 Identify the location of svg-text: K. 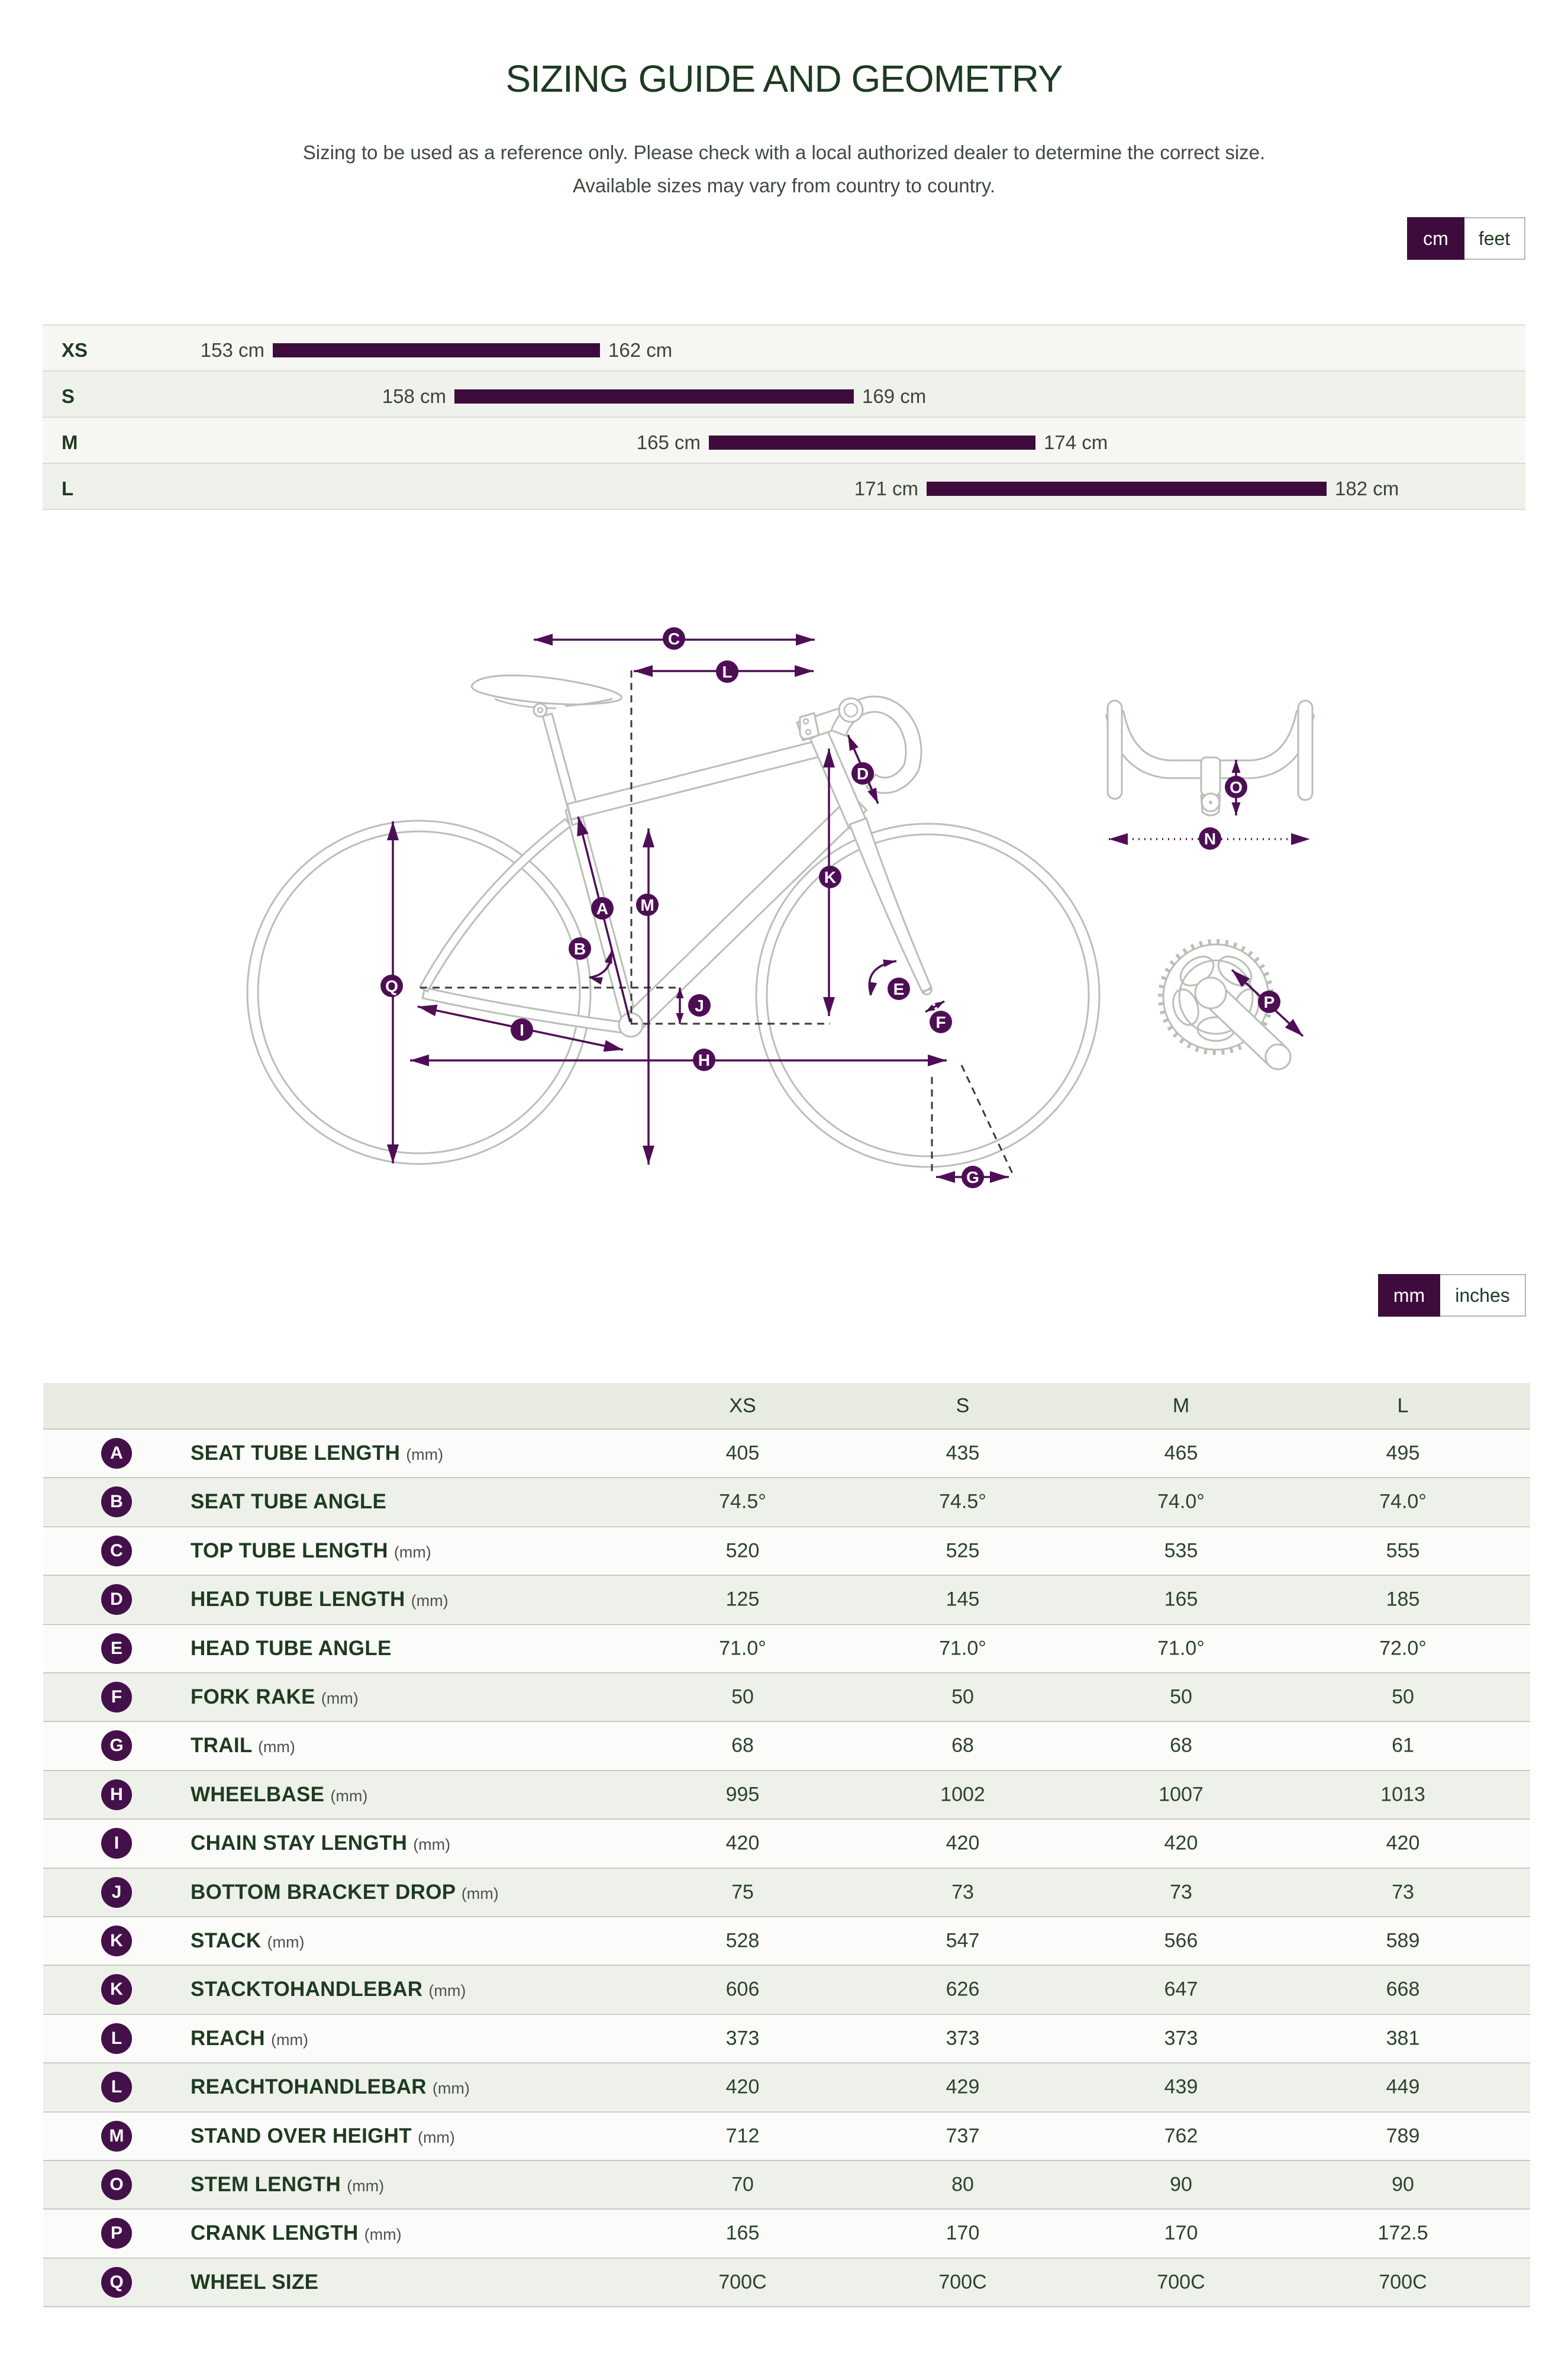
(830, 877).